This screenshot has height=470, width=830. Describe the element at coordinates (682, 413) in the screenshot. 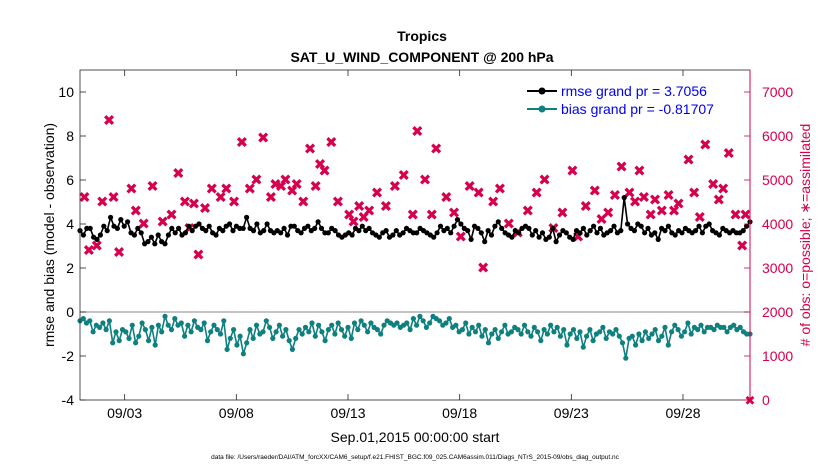

I see `x-tick-label: 09/28` at that location.